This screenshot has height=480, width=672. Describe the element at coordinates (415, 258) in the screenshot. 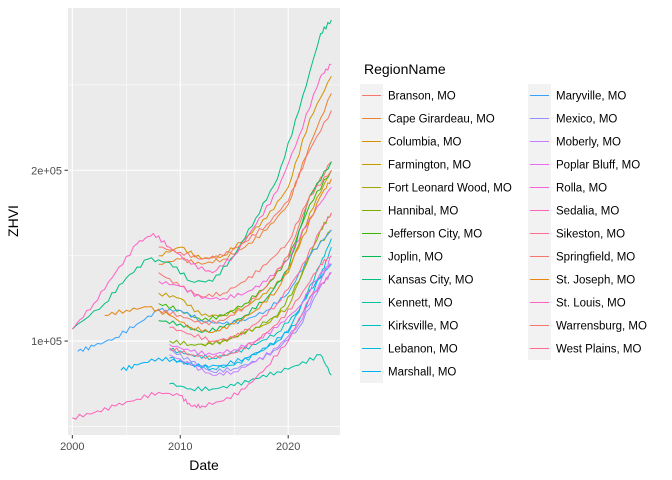

I see `legend-entry-label: Joplin, MO` at that location.